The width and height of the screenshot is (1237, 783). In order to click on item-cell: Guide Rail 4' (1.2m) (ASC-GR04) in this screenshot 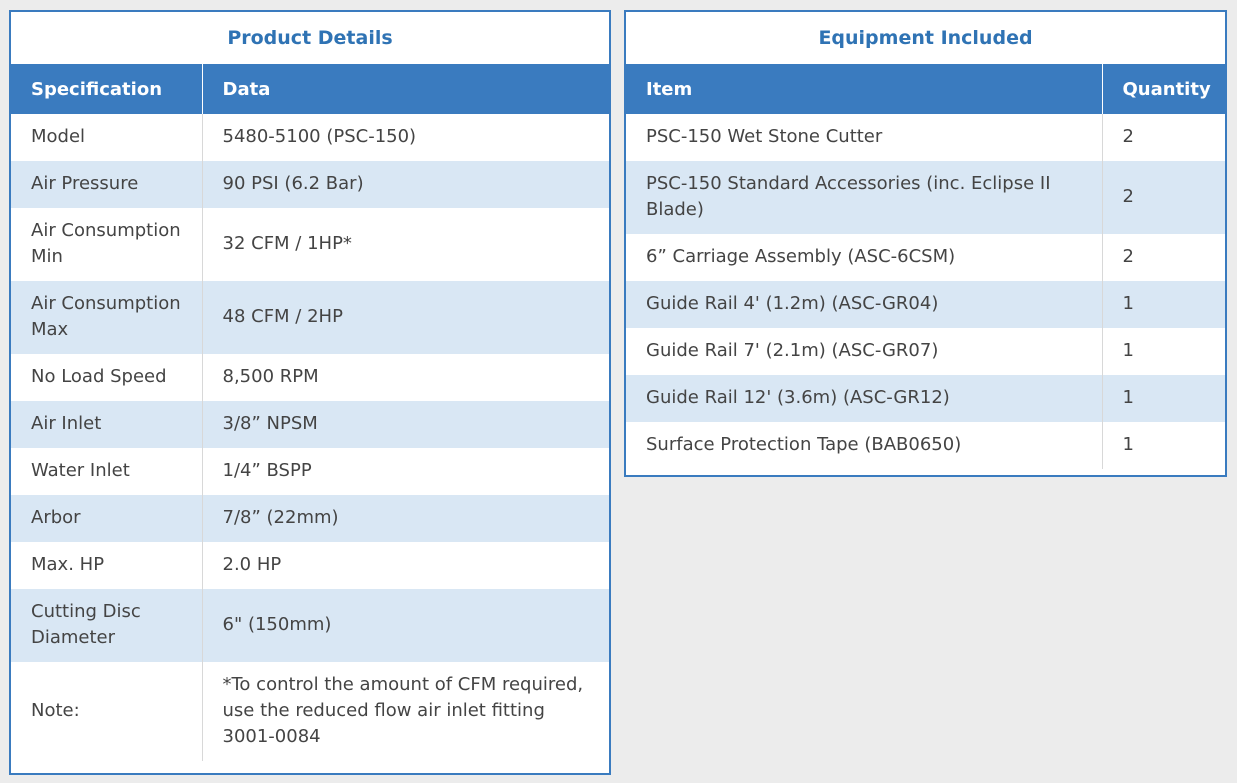, I will do `click(864, 304)`.